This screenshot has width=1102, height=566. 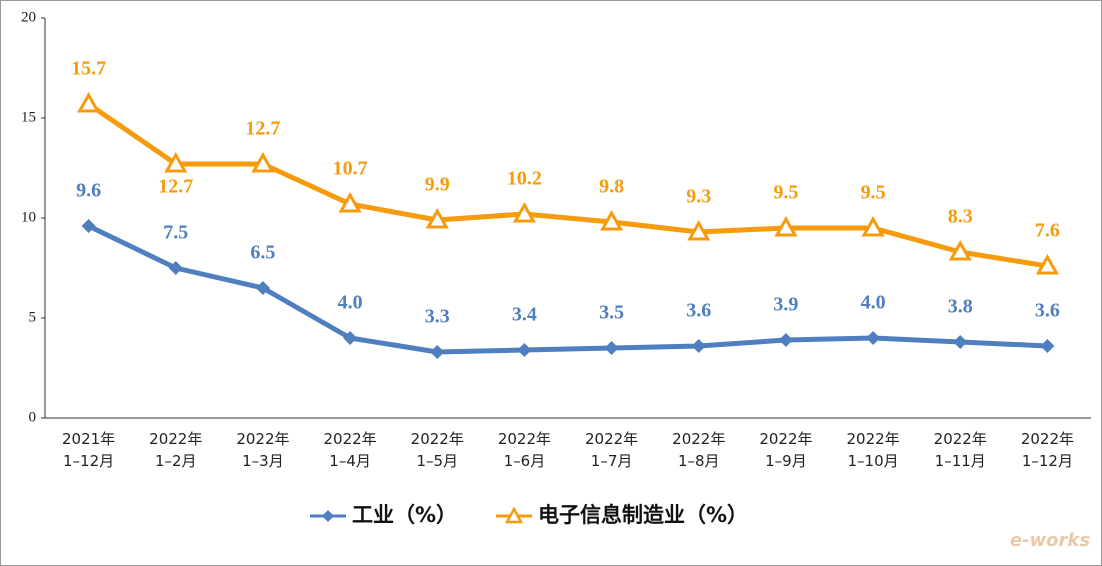 I want to click on data-label: 9.6, so click(x=88, y=191).